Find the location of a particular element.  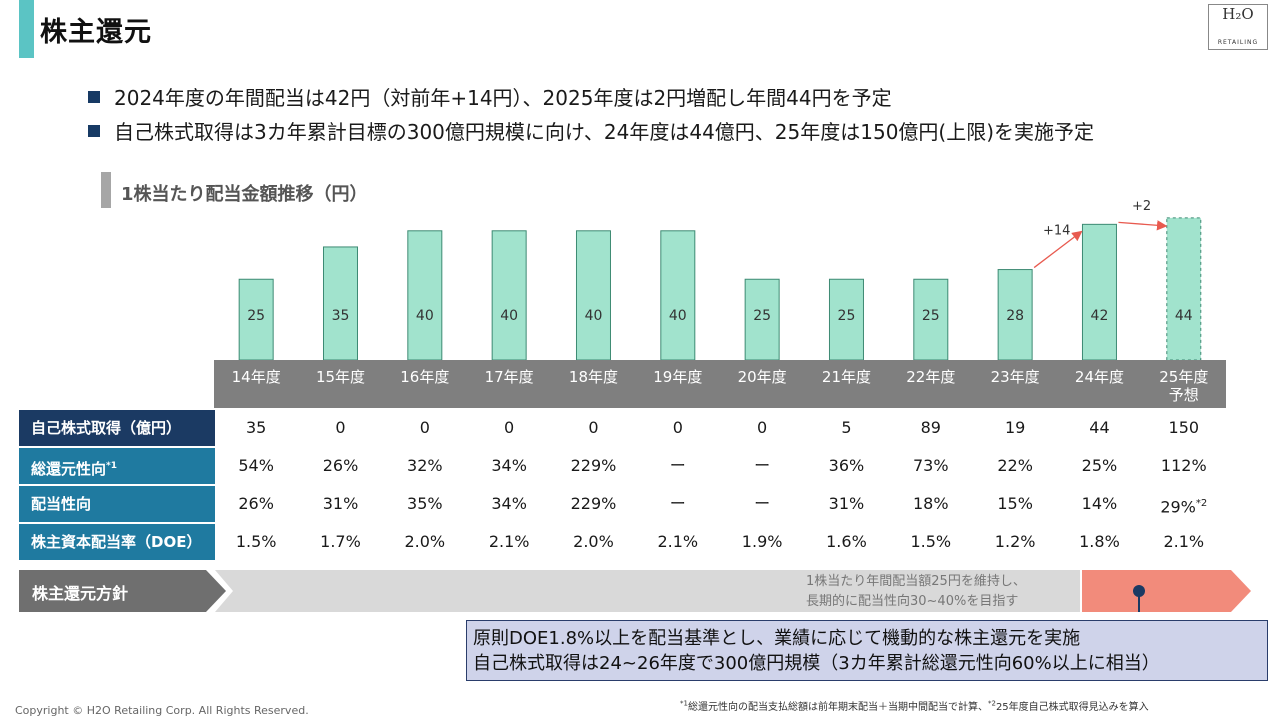

table-cell: 5 is located at coordinates (846, 427).